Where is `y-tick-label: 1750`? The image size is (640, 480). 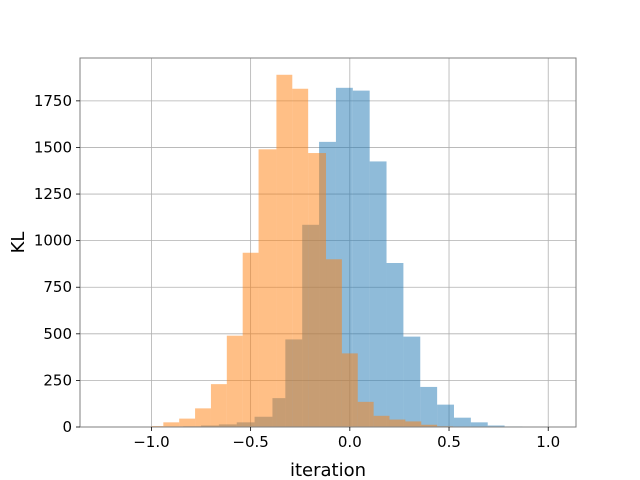 y-tick-label: 1750 is located at coordinates (53, 101).